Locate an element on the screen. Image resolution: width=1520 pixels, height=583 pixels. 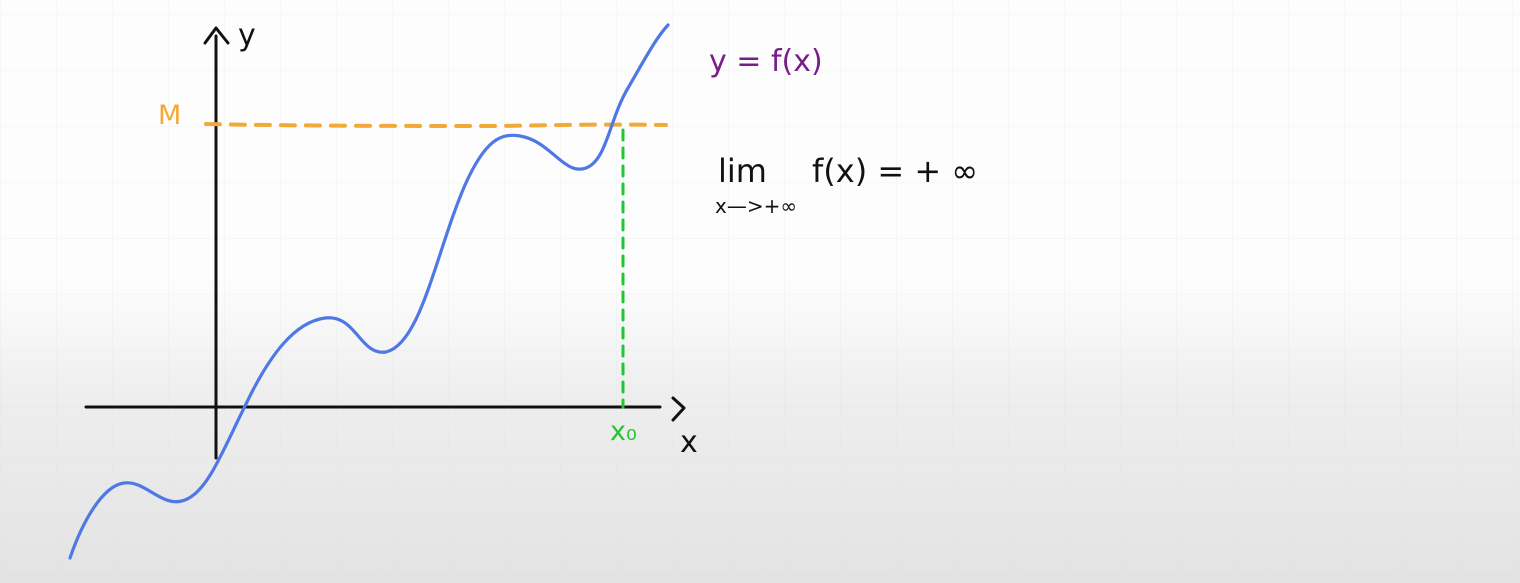
y-axis-label: y is located at coordinates (247, 35).